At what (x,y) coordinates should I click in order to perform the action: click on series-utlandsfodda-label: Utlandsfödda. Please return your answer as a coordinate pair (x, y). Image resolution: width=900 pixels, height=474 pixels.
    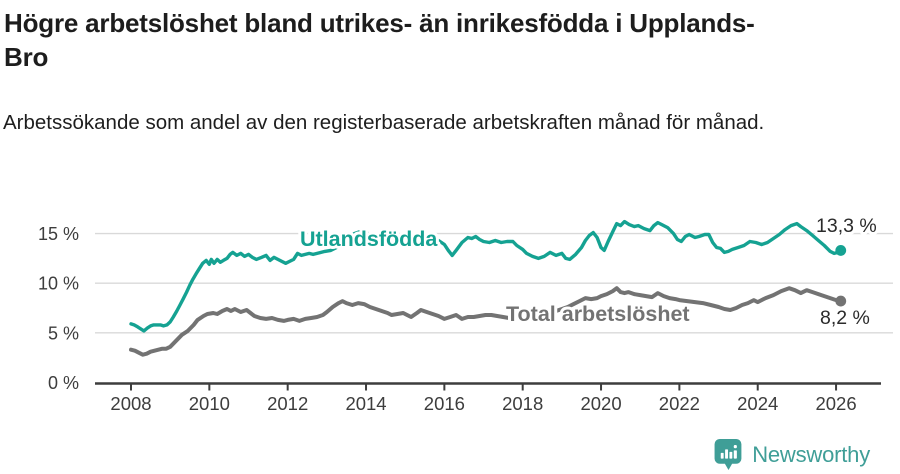
    Looking at the image, I should click on (369, 239).